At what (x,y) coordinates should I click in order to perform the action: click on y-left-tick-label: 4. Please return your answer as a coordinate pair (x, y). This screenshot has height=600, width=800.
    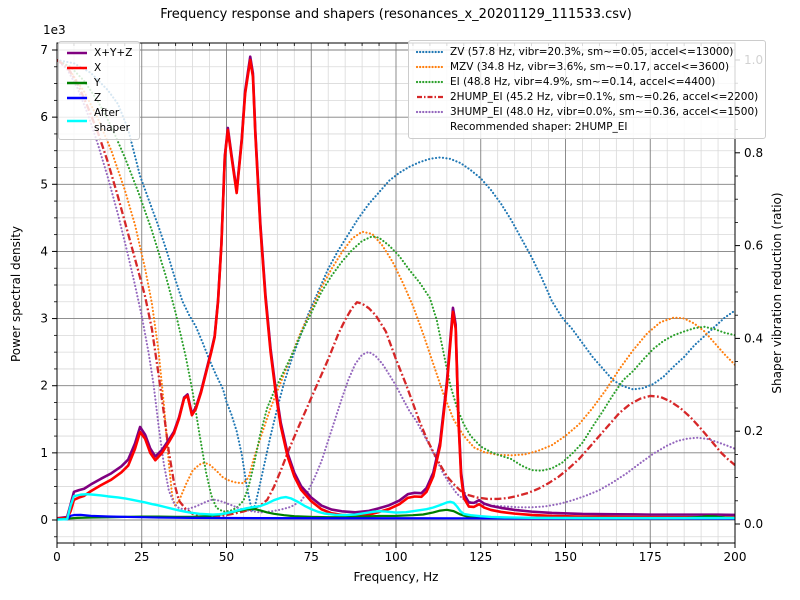
    Looking at the image, I should click on (44, 251).